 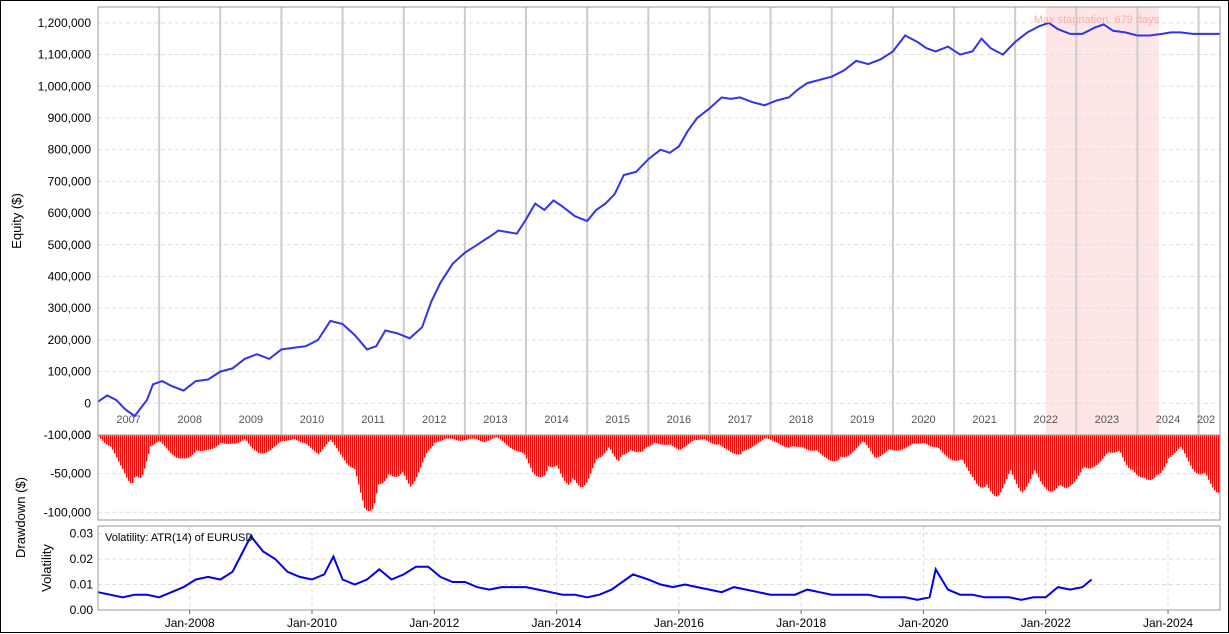 I want to click on stagnation-shade, so click(x=1102, y=221).